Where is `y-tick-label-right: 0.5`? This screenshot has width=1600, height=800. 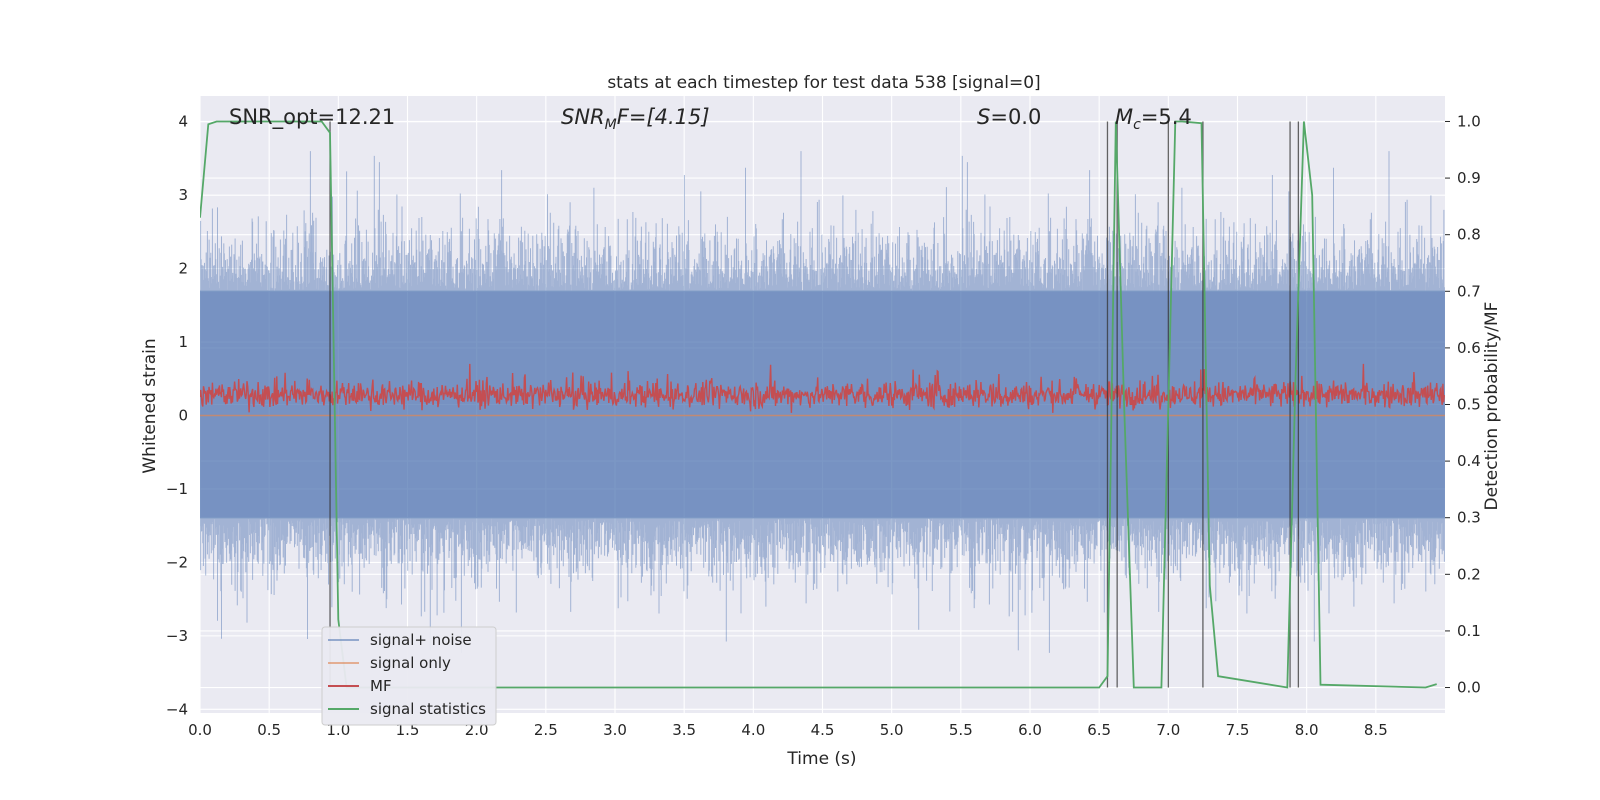 y-tick-label-right: 0.5 is located at coordinates (1469, 405).